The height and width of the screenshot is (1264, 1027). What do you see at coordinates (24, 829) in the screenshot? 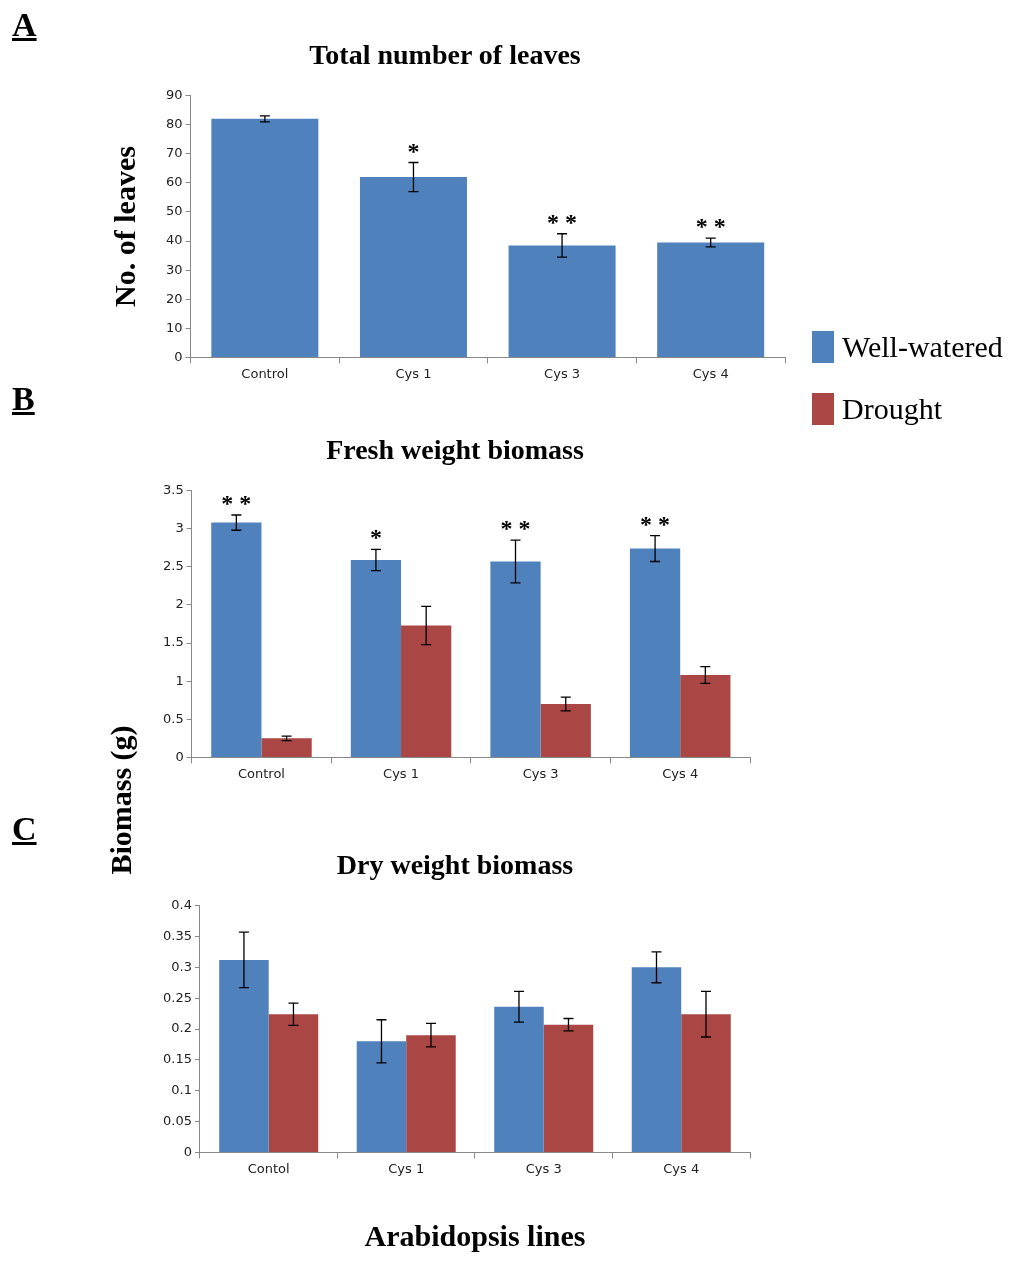
I see `text: C` at bounding box center [24, 829].